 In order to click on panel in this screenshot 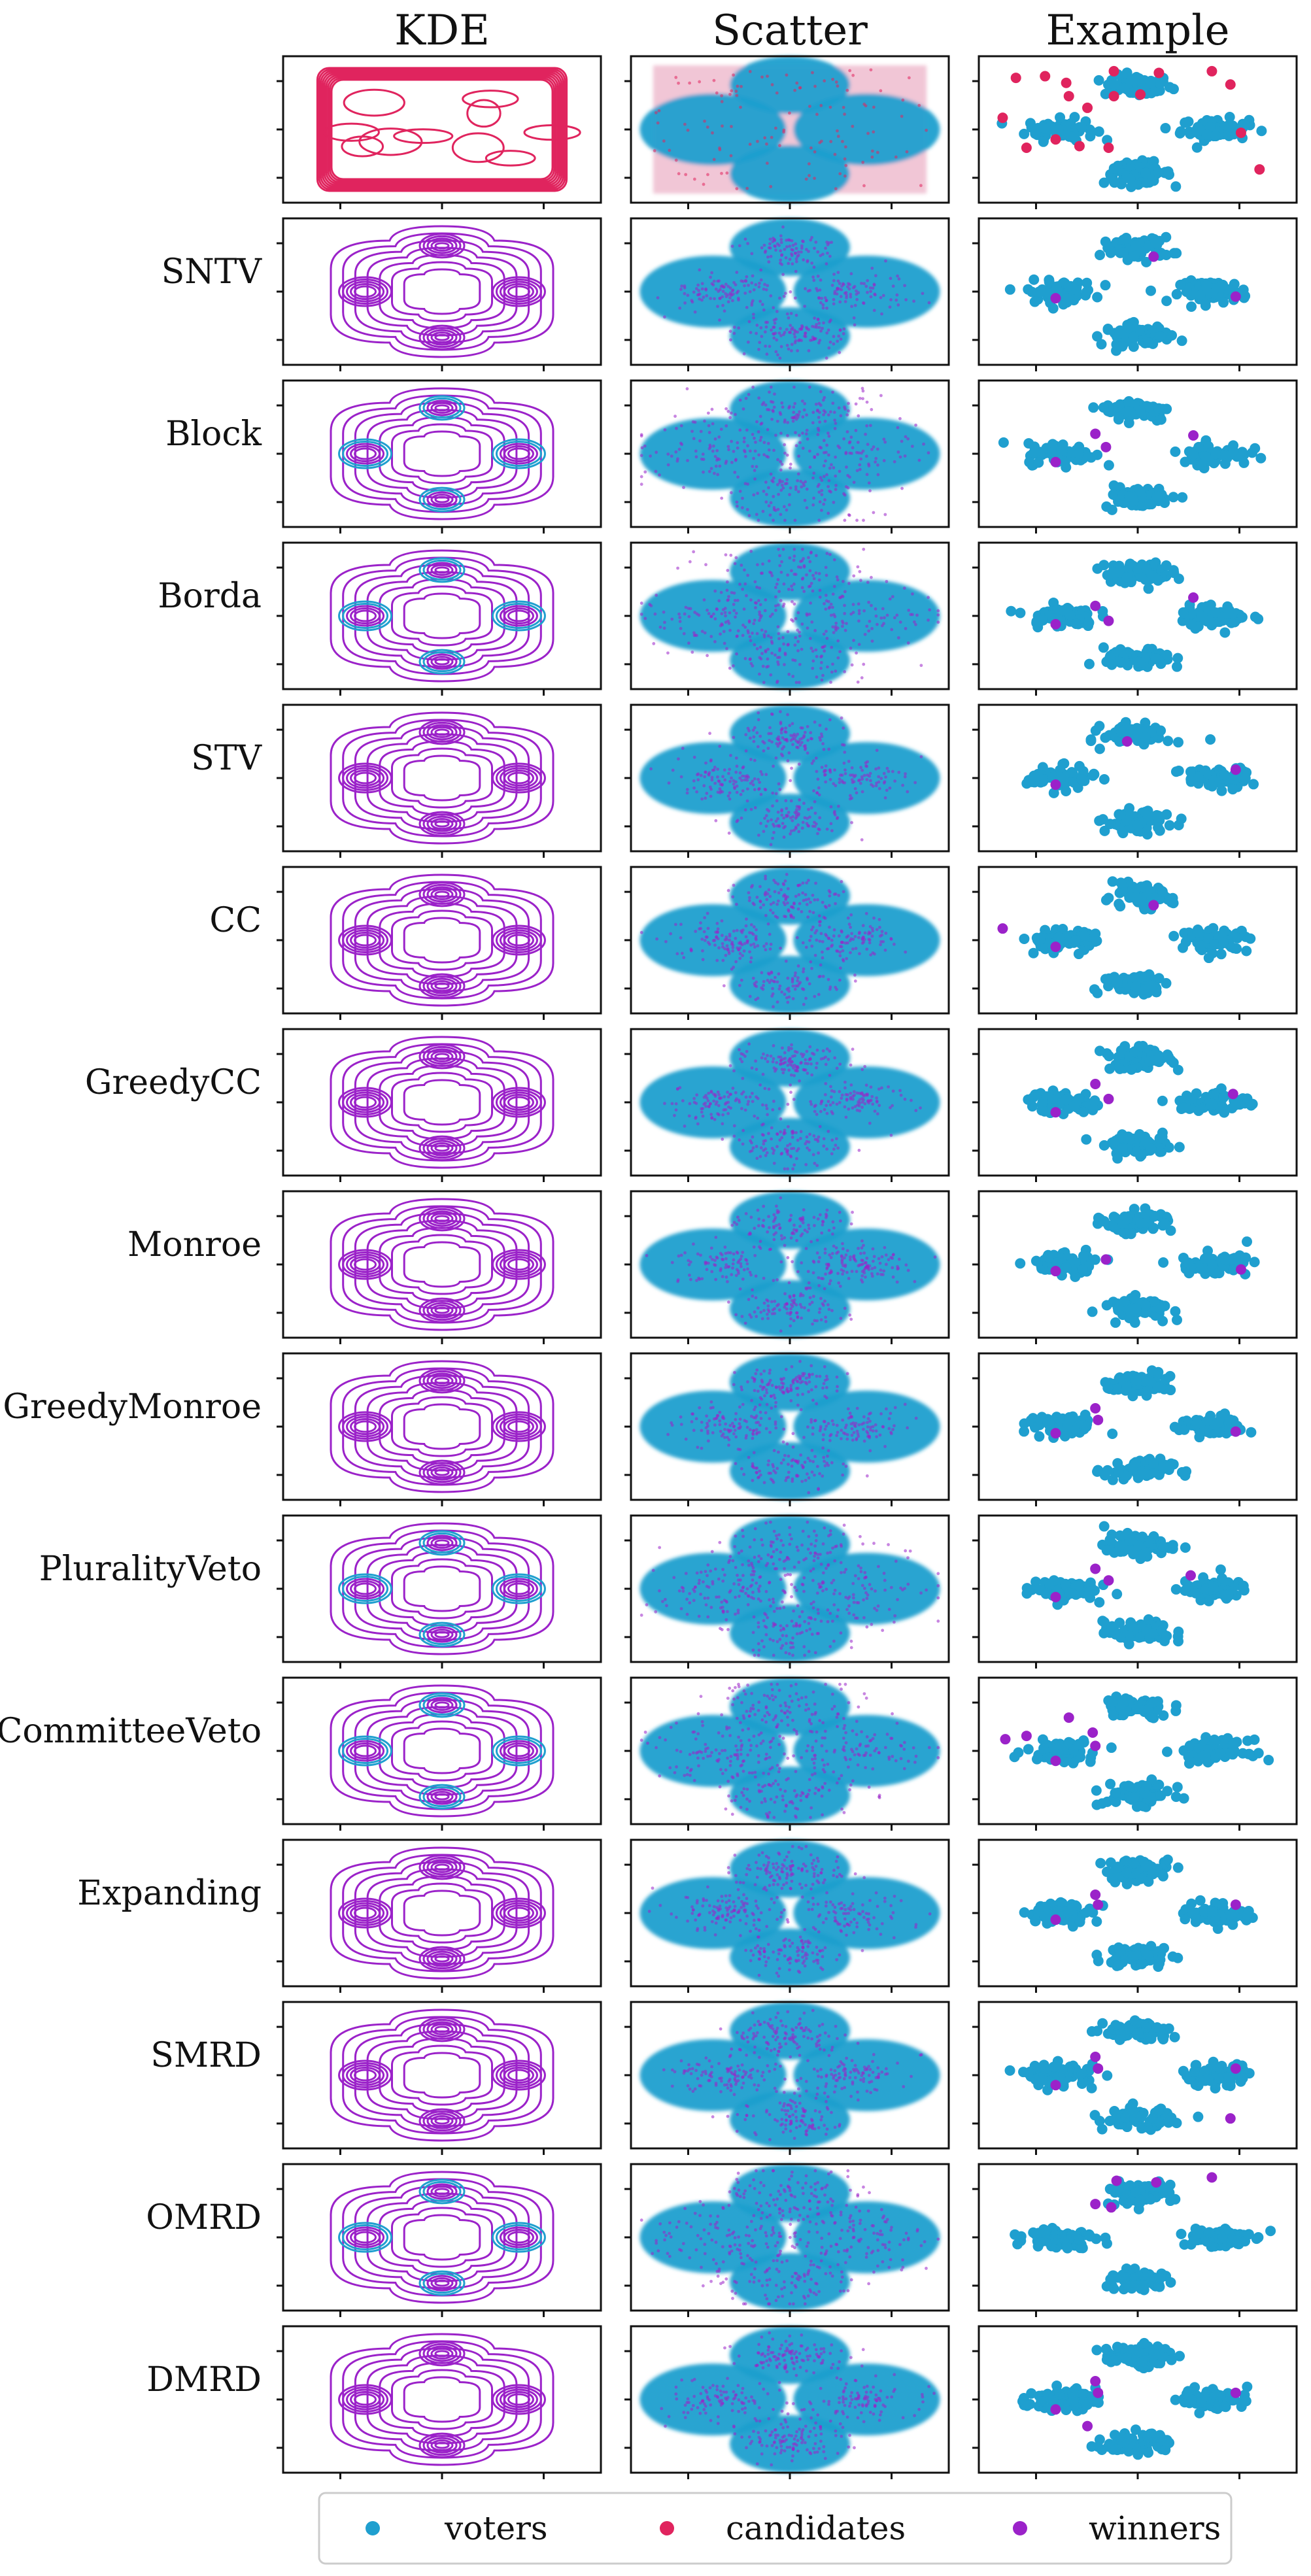, I will do `click(1135, 294)`.